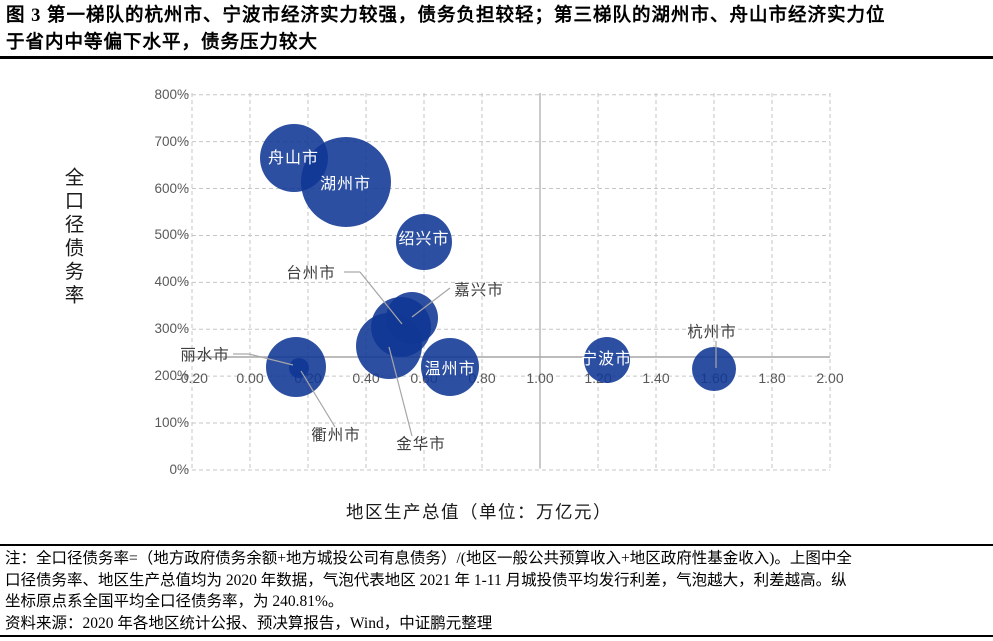 Image resolution: width=993 pixels, height=641 pixels. I want to click on y-tick-label: 700%, so click(171, 141).